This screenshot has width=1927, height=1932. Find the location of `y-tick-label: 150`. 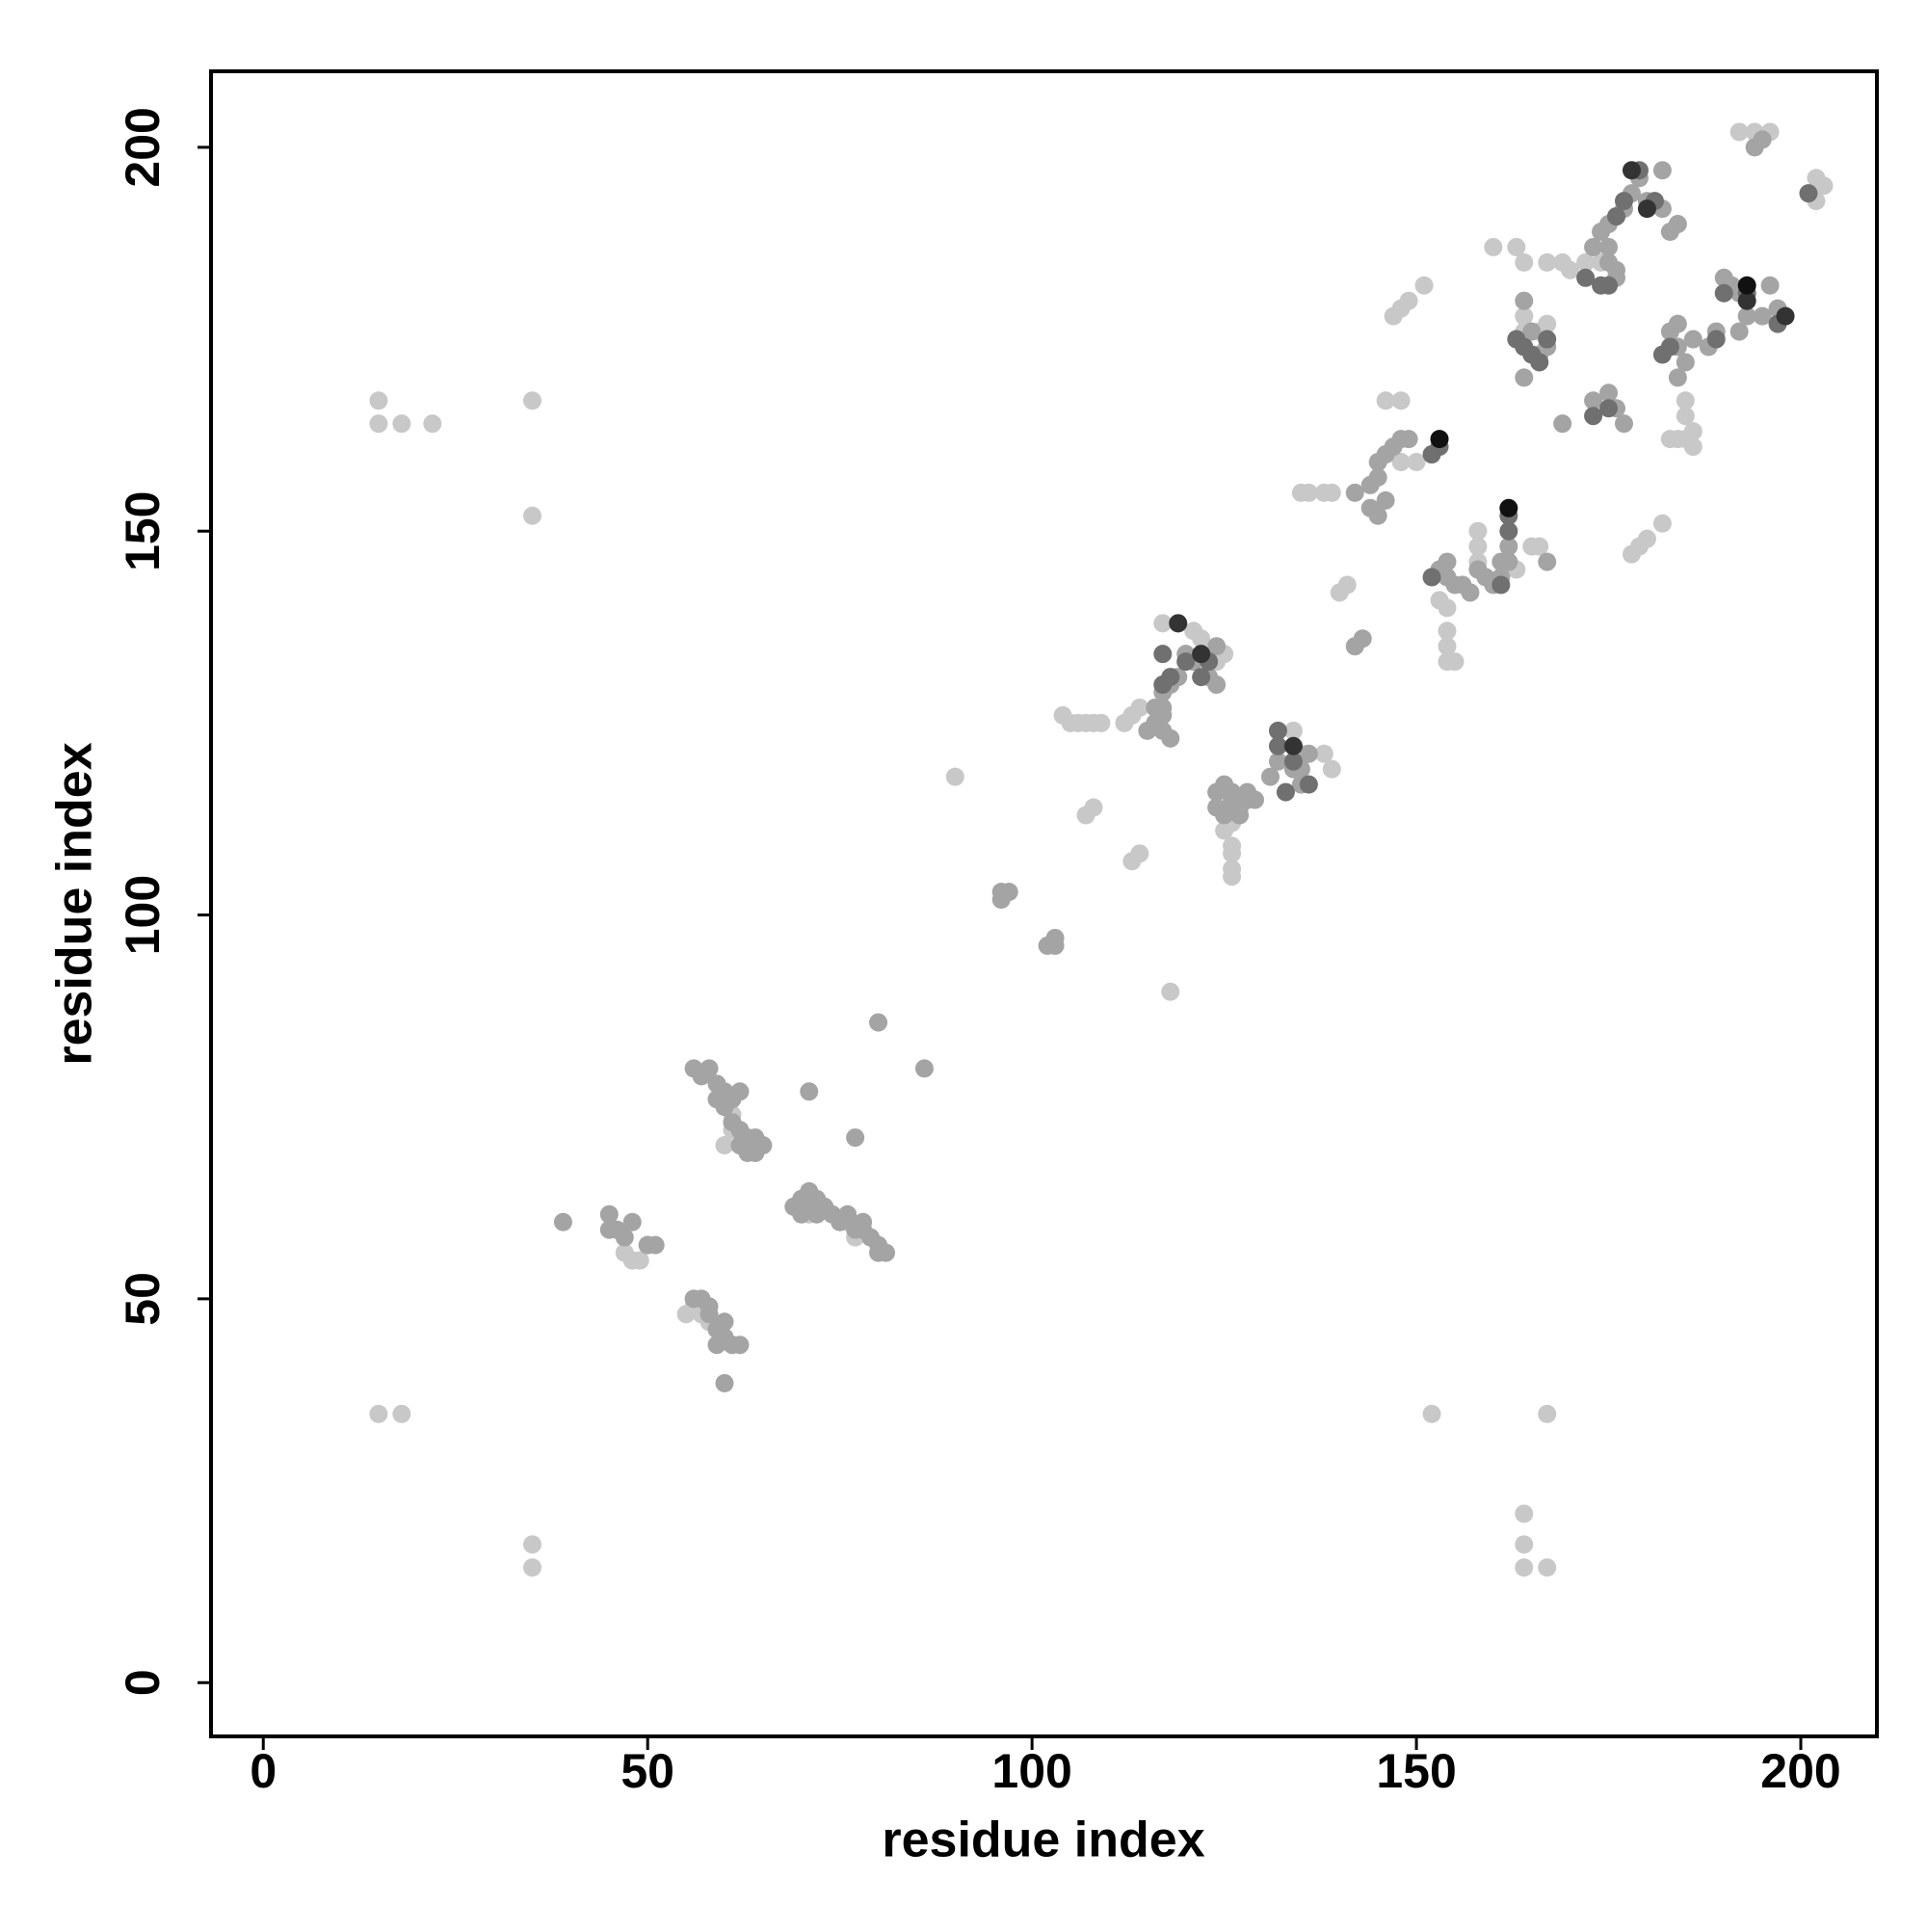

y-tick-label: 150 is located at coordinates (143, 530).